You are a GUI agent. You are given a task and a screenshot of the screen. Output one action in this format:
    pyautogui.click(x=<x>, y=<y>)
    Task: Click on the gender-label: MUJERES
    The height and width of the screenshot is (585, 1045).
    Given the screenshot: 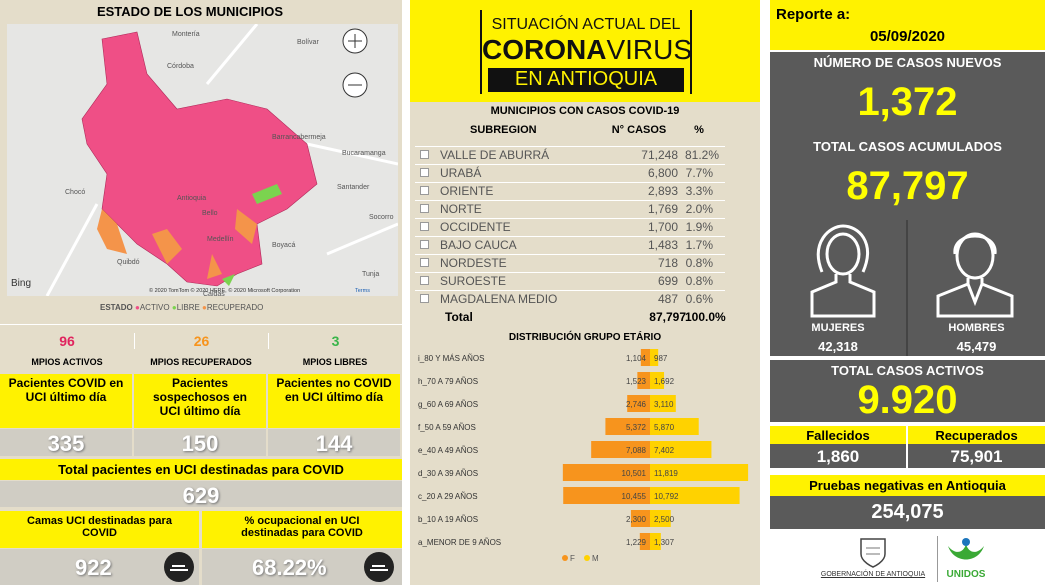 What is the action you would take?
    pyautogui.click(x=838, y=328)
    